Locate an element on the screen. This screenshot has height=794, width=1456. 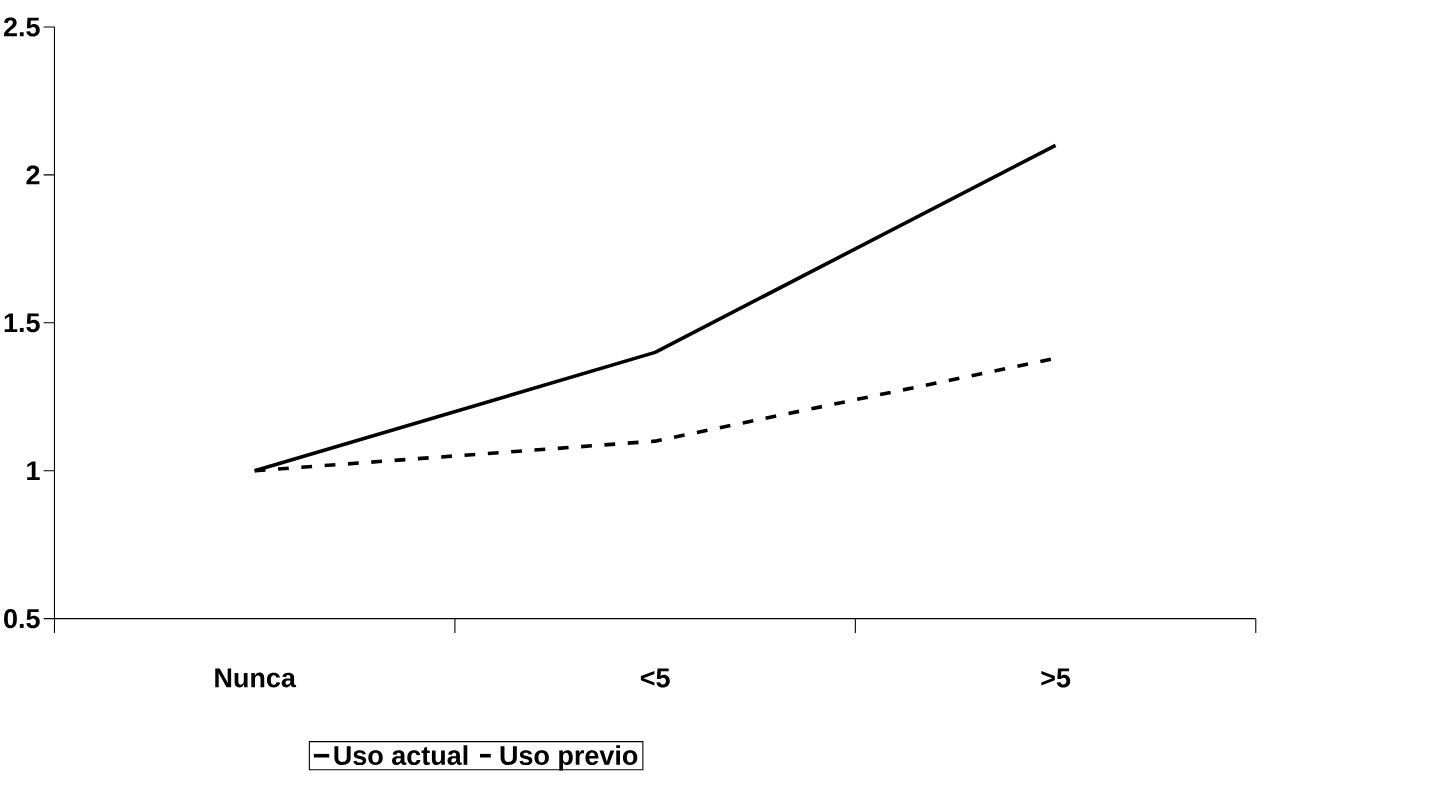
legend-label: Uso previo is located at coordinates (569, 758).